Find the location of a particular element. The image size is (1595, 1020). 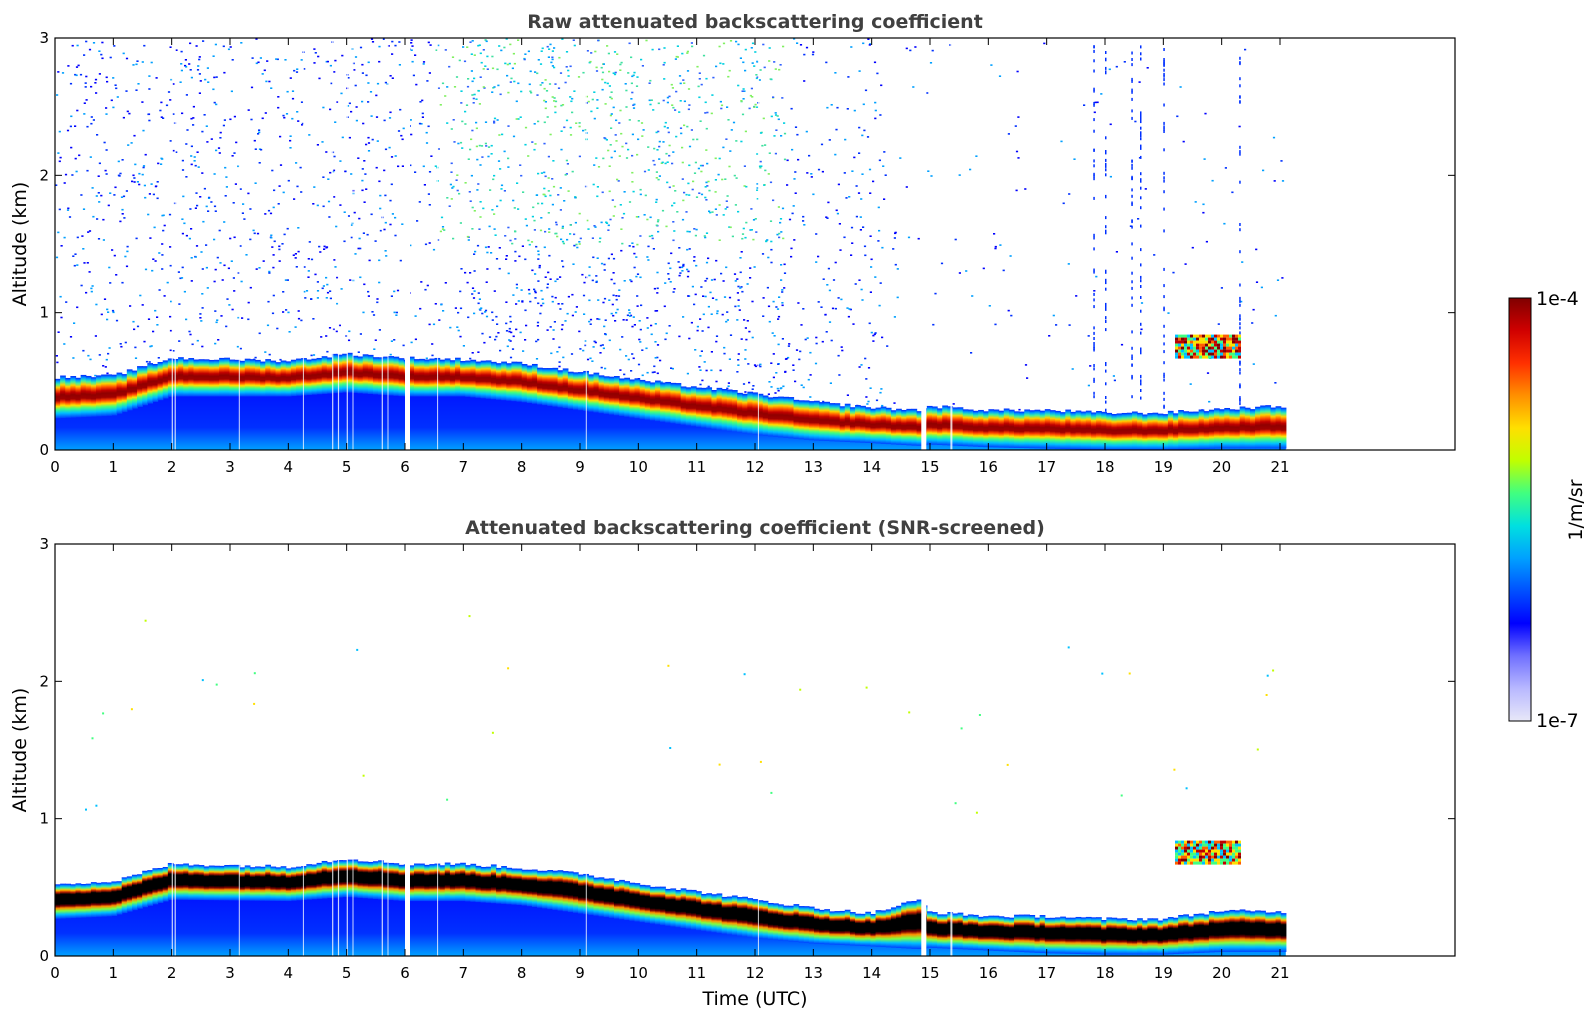

gap-streak is located at coordinates (407, 244).